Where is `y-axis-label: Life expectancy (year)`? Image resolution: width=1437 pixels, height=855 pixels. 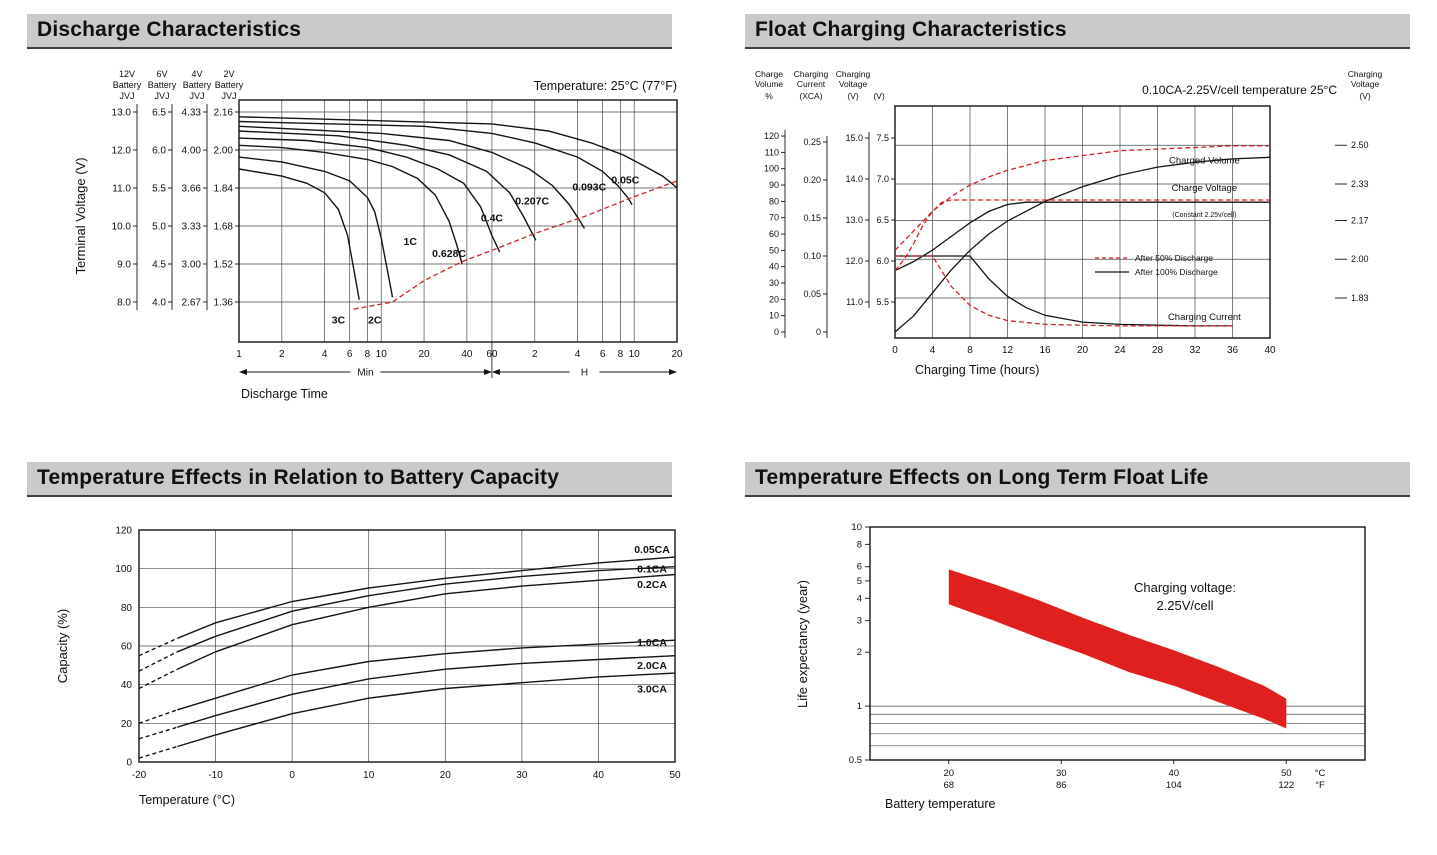 y-axis-label: Life expectancy (year) is located at coordinates (802, 644).